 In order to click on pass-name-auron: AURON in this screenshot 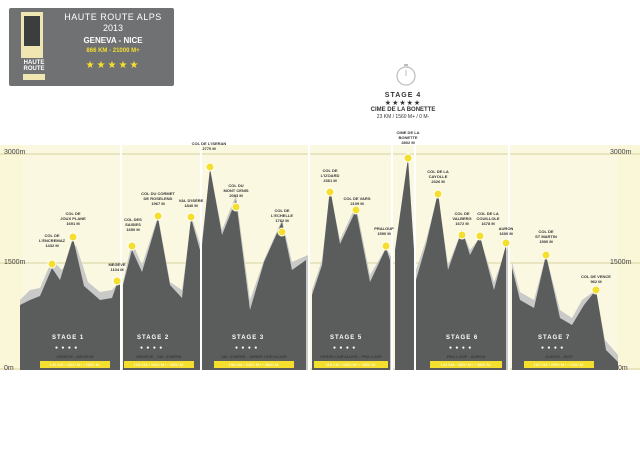, I will do `click(506, 228)`.